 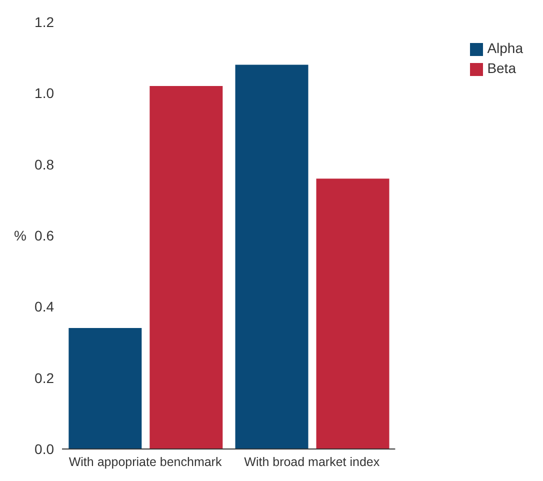 I want to click on y-tick-label: 0.6, so click(x=44, y=235).